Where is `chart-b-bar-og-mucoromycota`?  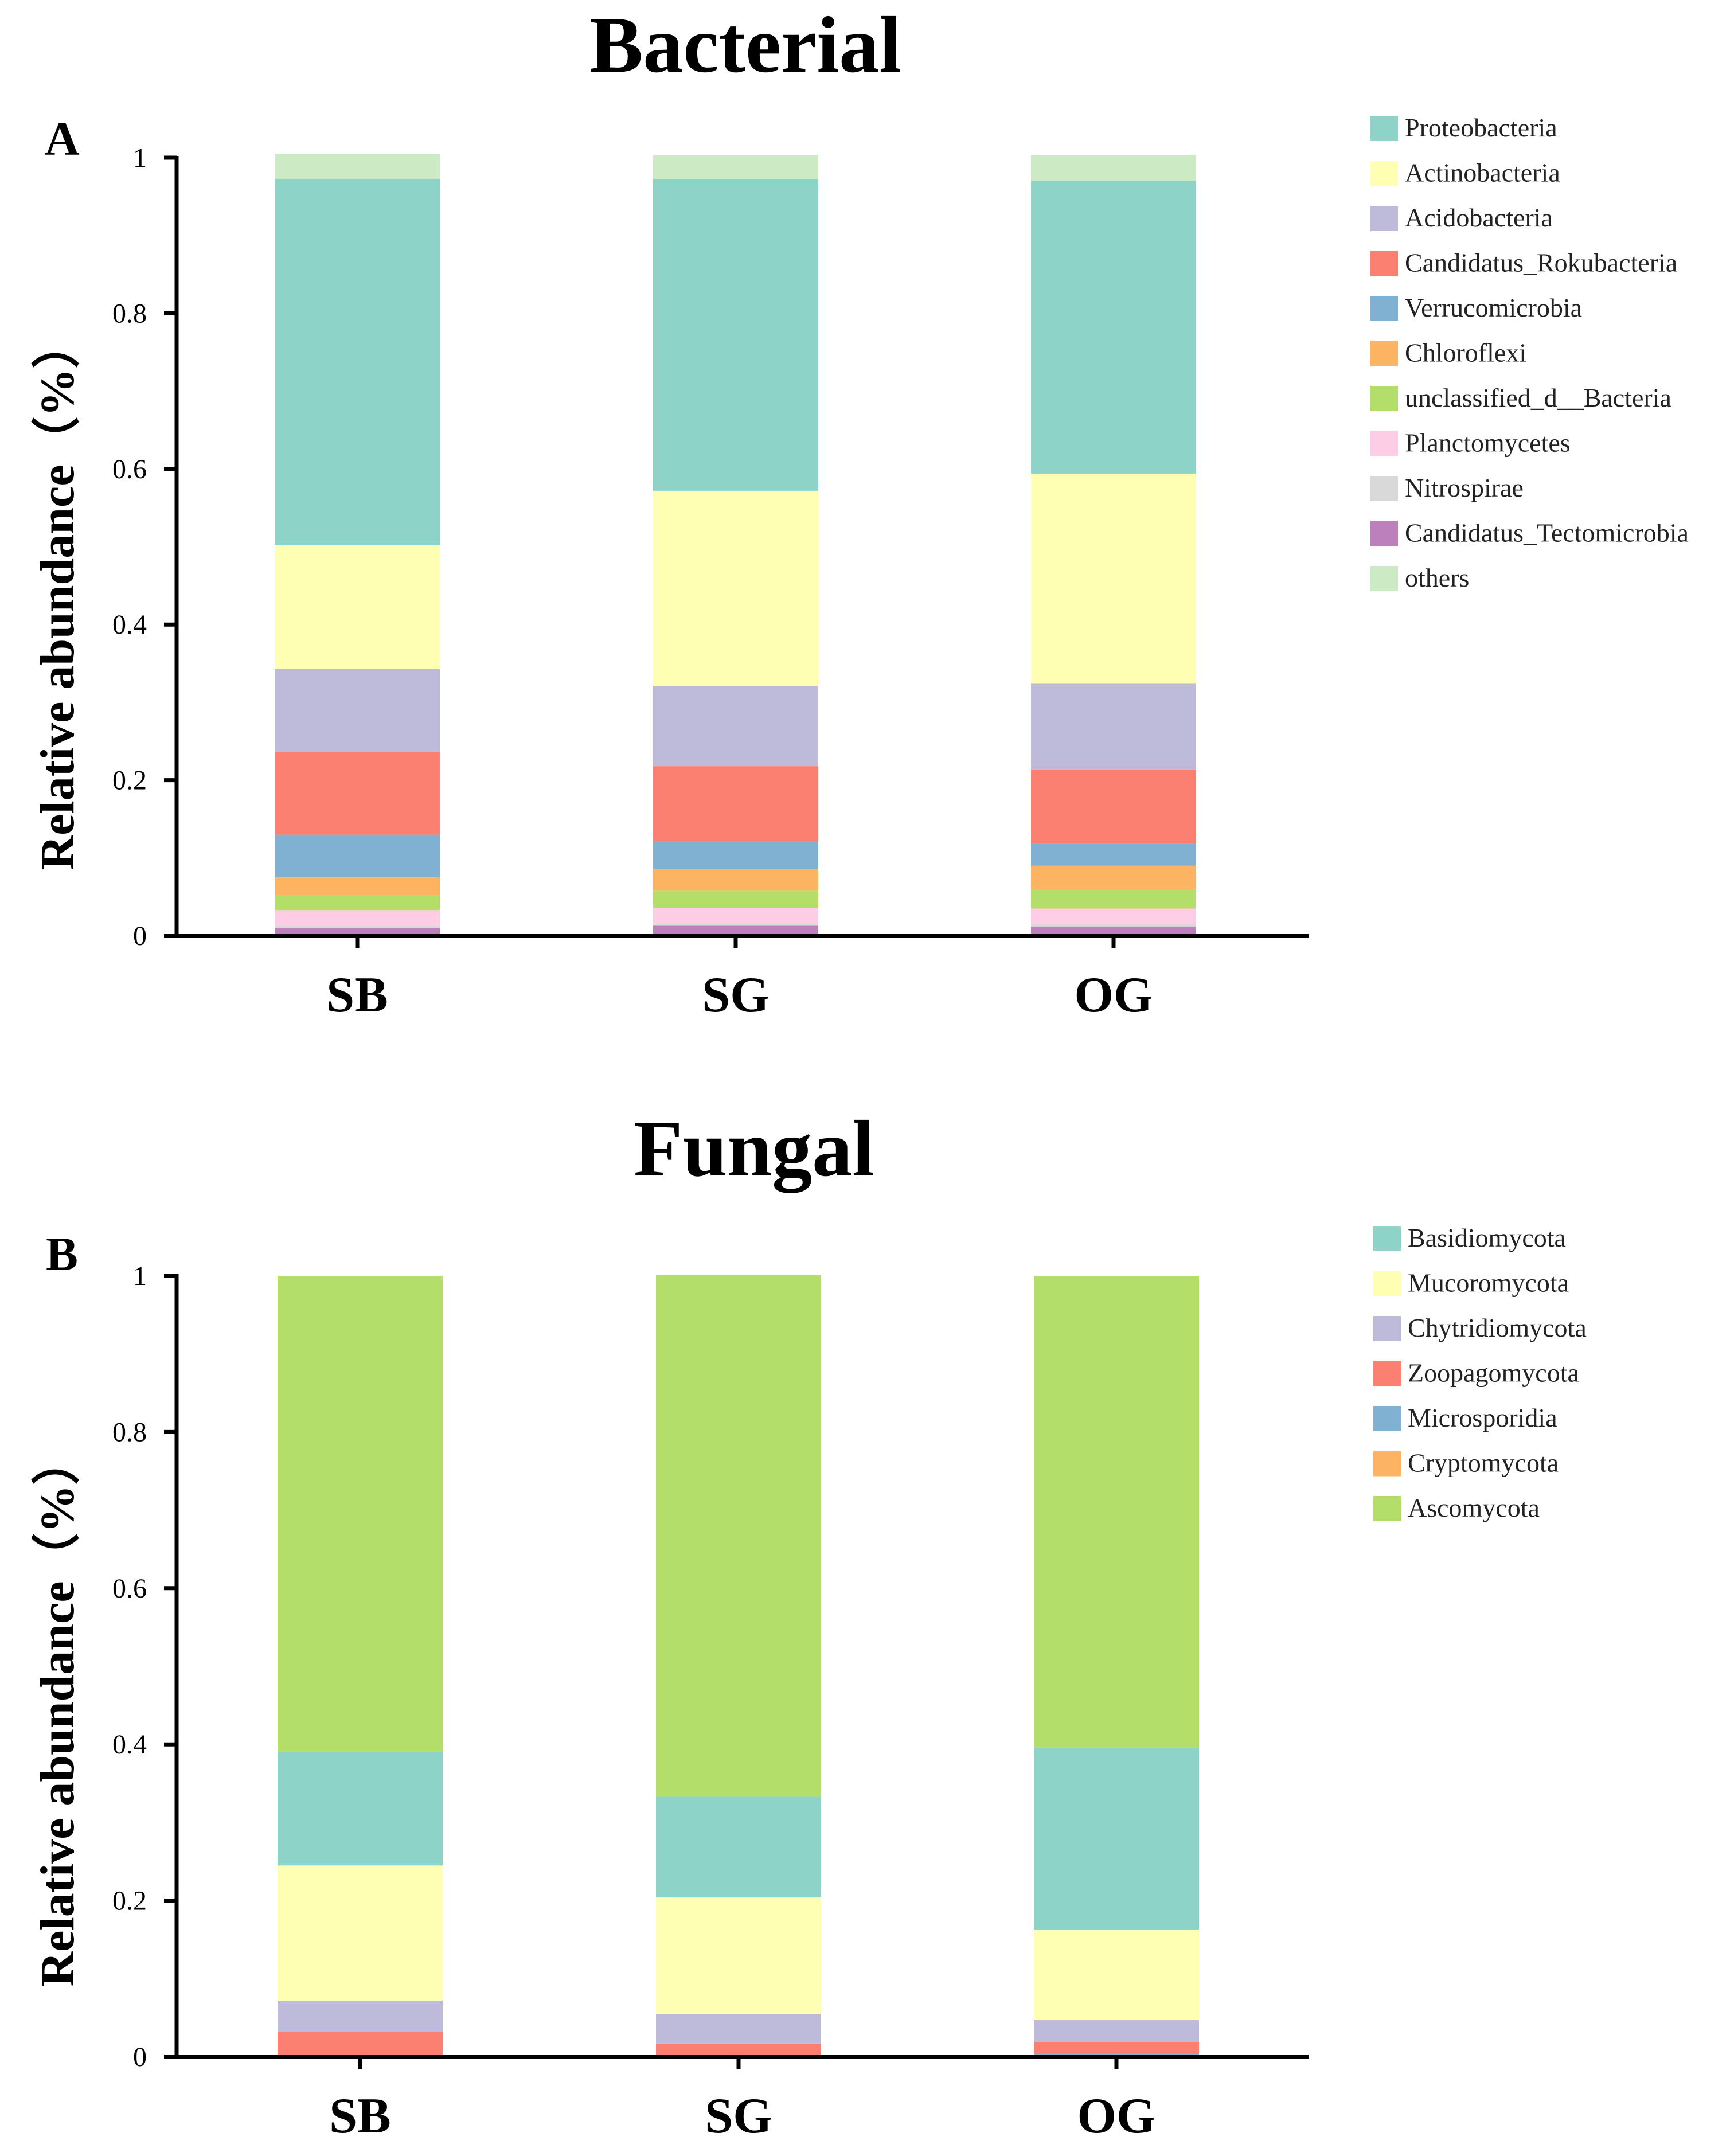 chart-b-bar-og-mucoromycota is located at coordinates (1116, 1975).